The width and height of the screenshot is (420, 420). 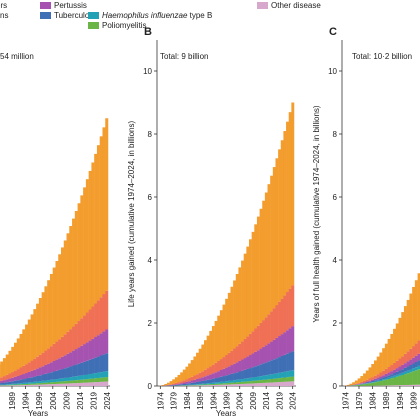 What do you see at coordinates (150, 15) in the screenshot?
I see `legend-item: Haemophilus influenzae type B` at bounding box center [150, 15].